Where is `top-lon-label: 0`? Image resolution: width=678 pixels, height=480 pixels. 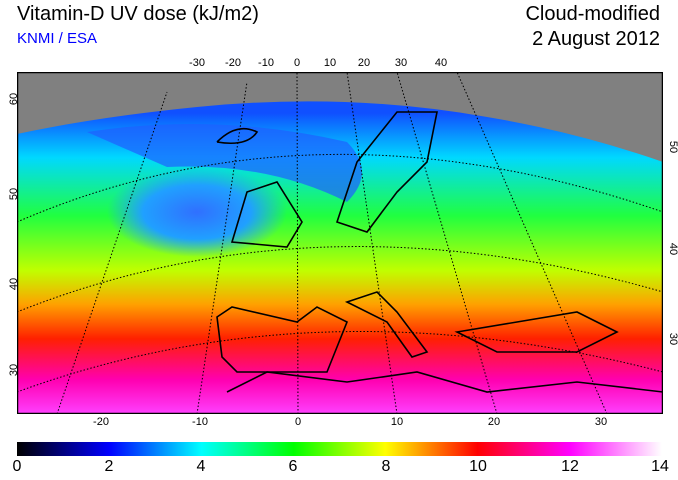 top-lon-label: 0 is located at coordinates (297, 63).